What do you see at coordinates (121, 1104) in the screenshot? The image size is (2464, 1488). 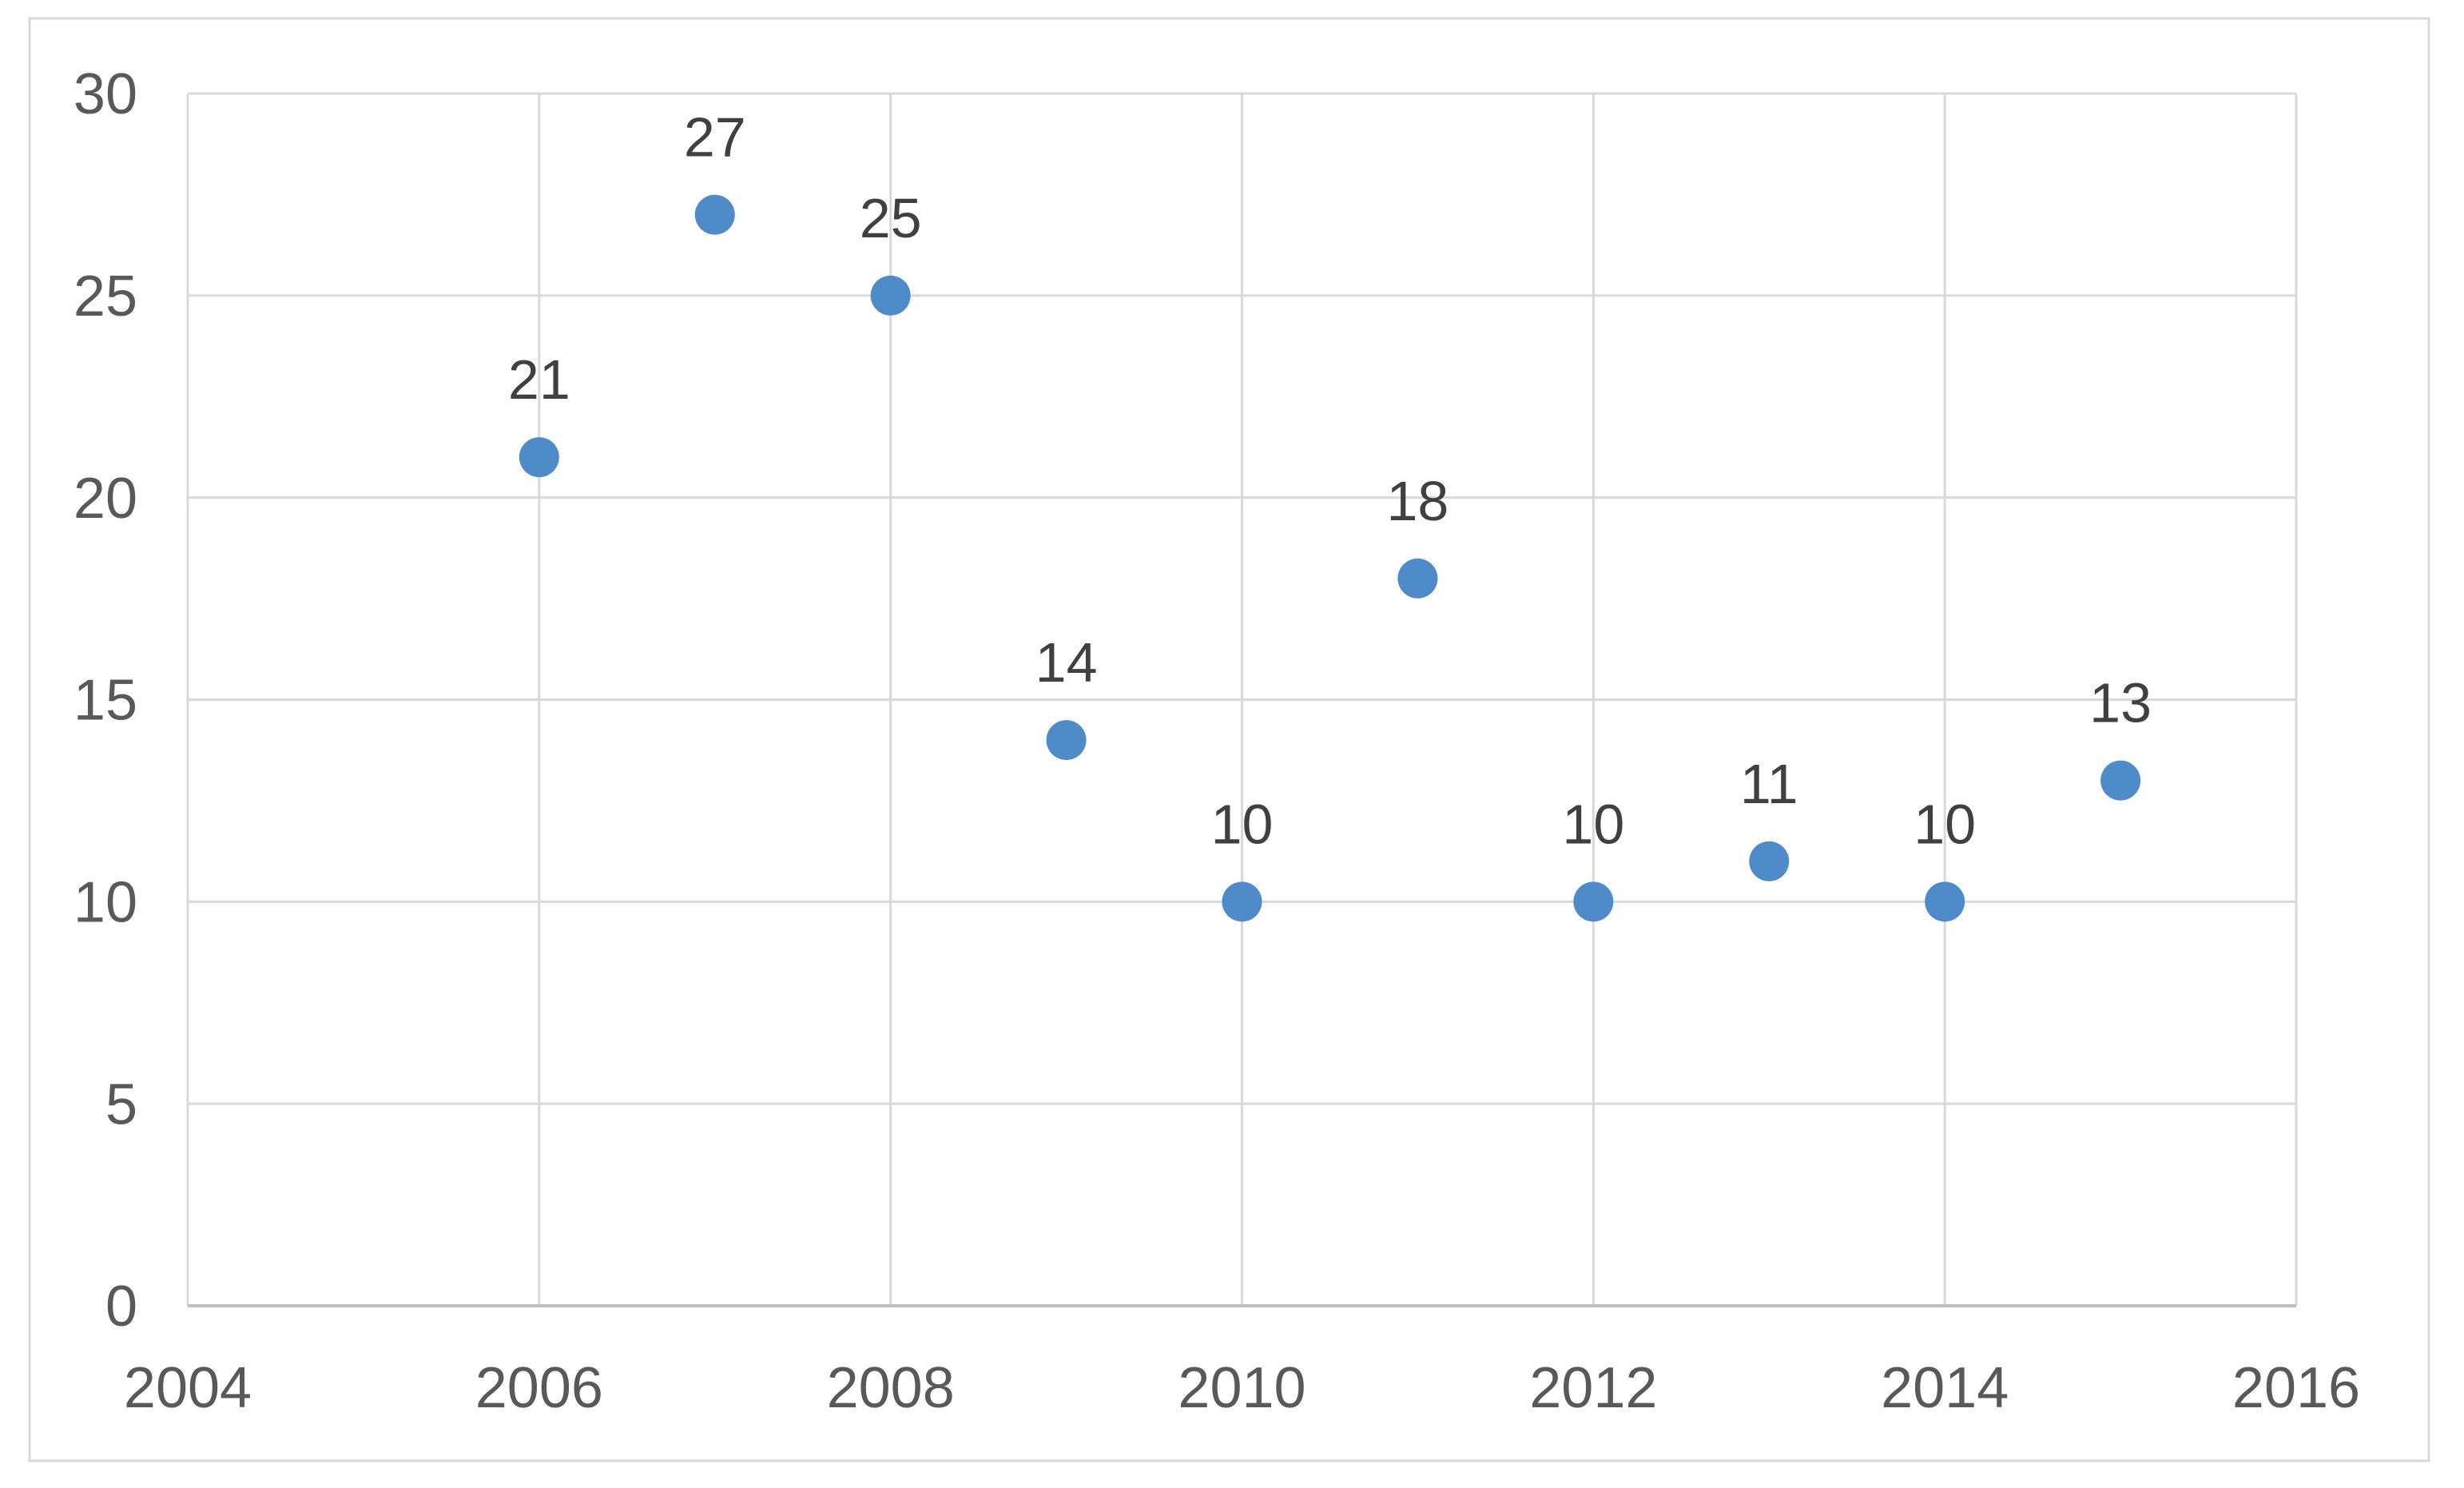 I see `y-axis-tick-label: 5` at bounding box center [121, 1104].